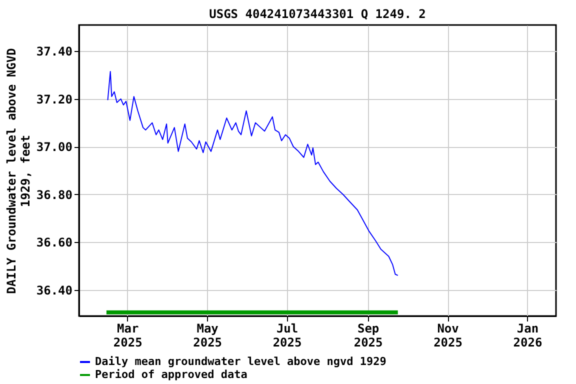 The image size is (576, 384). I want to click on legend-label: Daily mean groundwater level above ngvd 1929, so click(240, 361).